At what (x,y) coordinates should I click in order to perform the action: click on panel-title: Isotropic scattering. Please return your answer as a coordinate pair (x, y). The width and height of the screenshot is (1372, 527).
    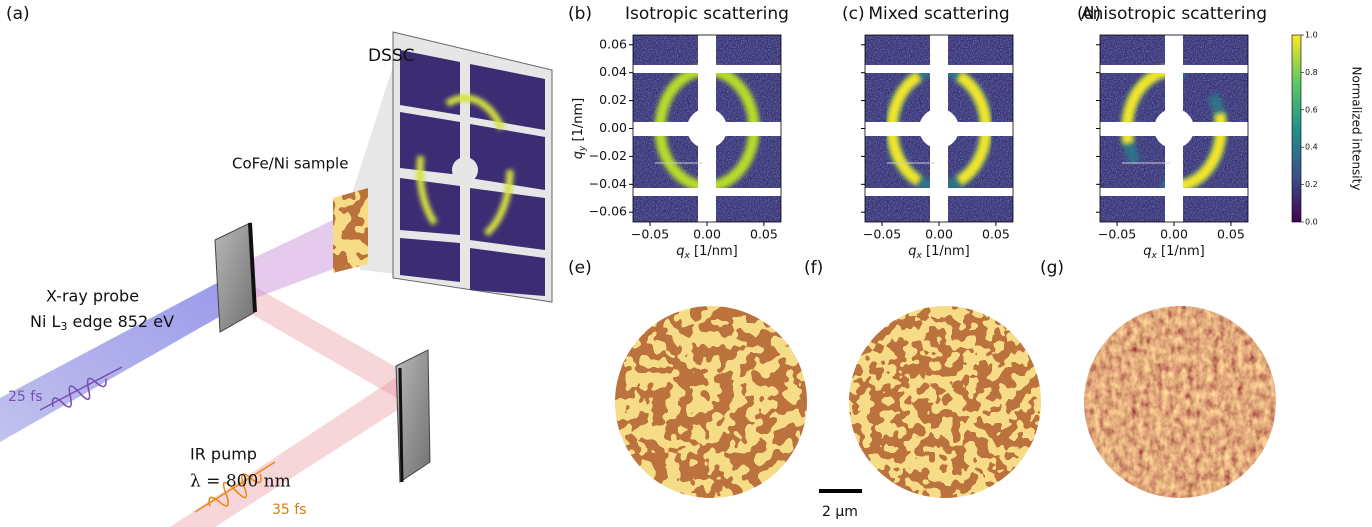
    Looking at the image, I should click on (707, 14).